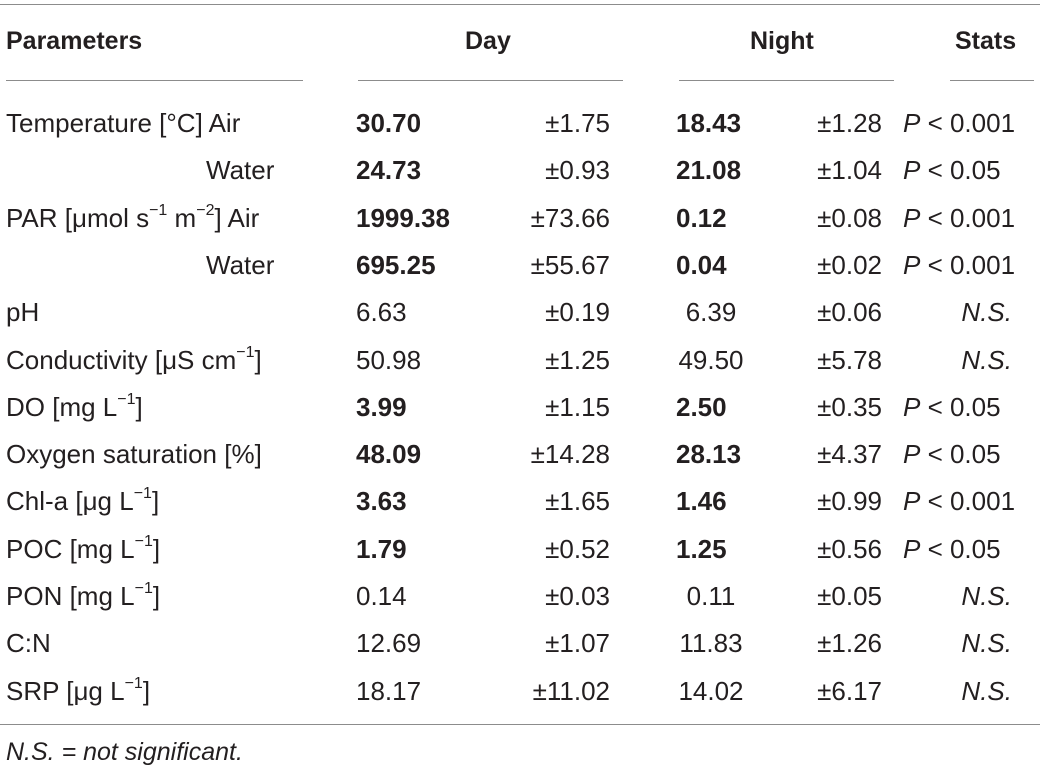 The width and height of the screenshot is (1040, 775). I want to click on day-mean: 1.79, so click(381, 549).